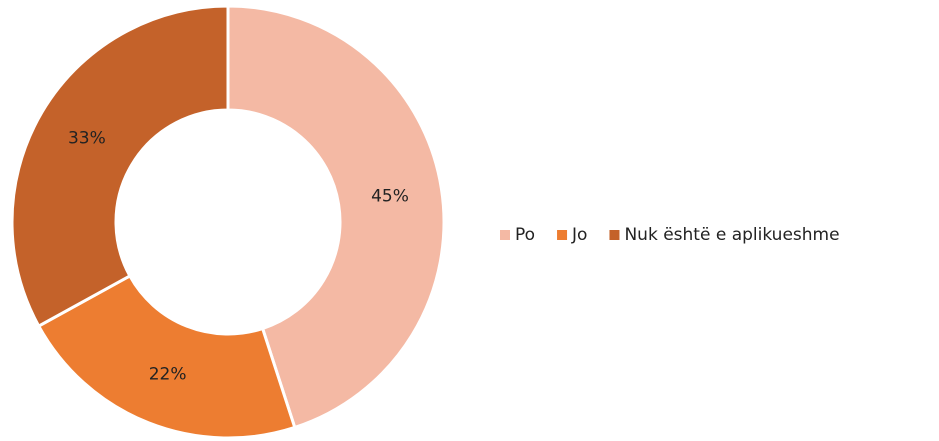 The image size is (939, 441). I want to click on slice, so click(166, 356).